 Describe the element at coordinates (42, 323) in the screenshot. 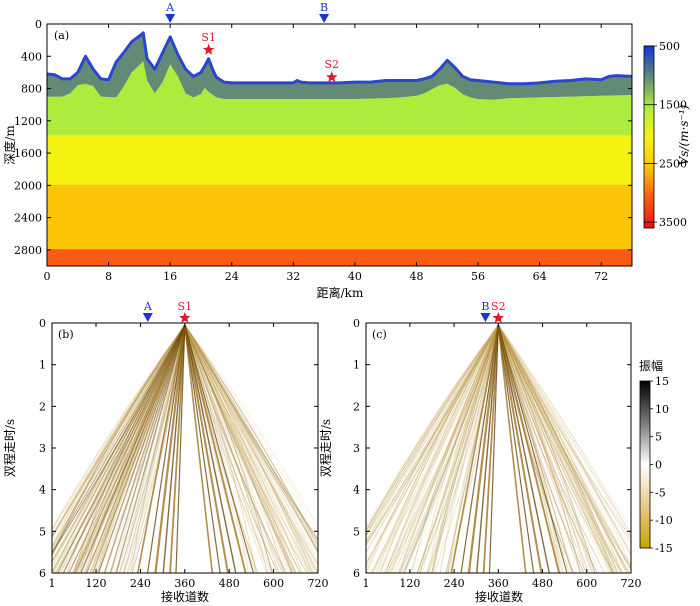

I see `y-tick-label: 0` at that location.